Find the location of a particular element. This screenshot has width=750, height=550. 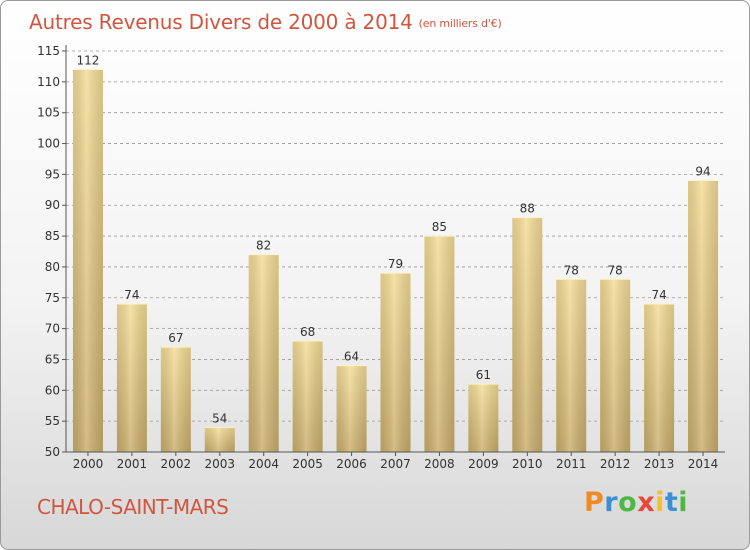

data-label: 82 is located at coordinates (263, 246).